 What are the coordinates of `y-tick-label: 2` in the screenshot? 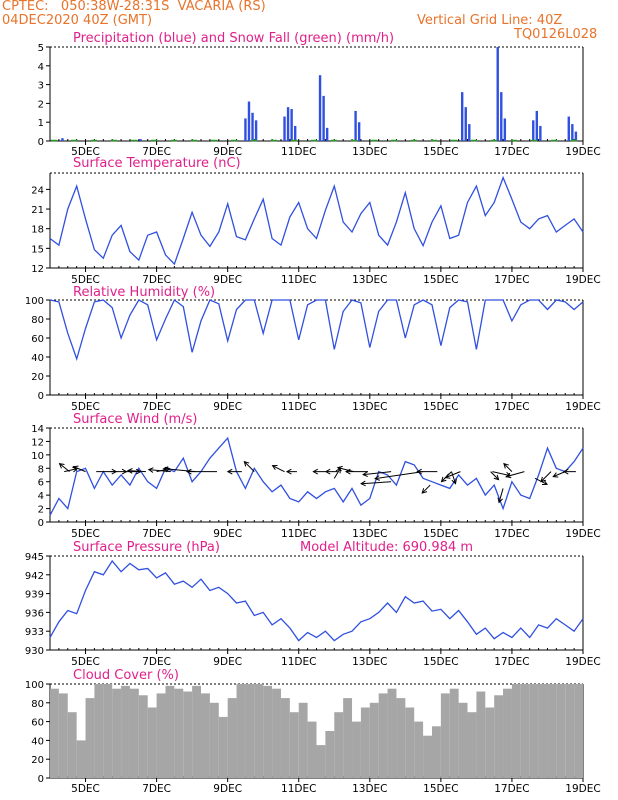 It's located at (41, 510).